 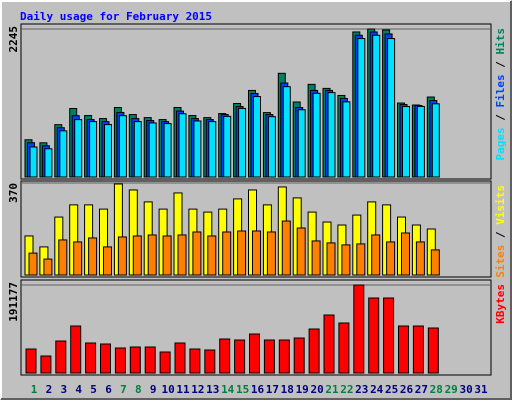 What do you see at coordinates (138, 389) in the screenshot?
I see `x-tick-label: 8` at bounding box center [138, 389].